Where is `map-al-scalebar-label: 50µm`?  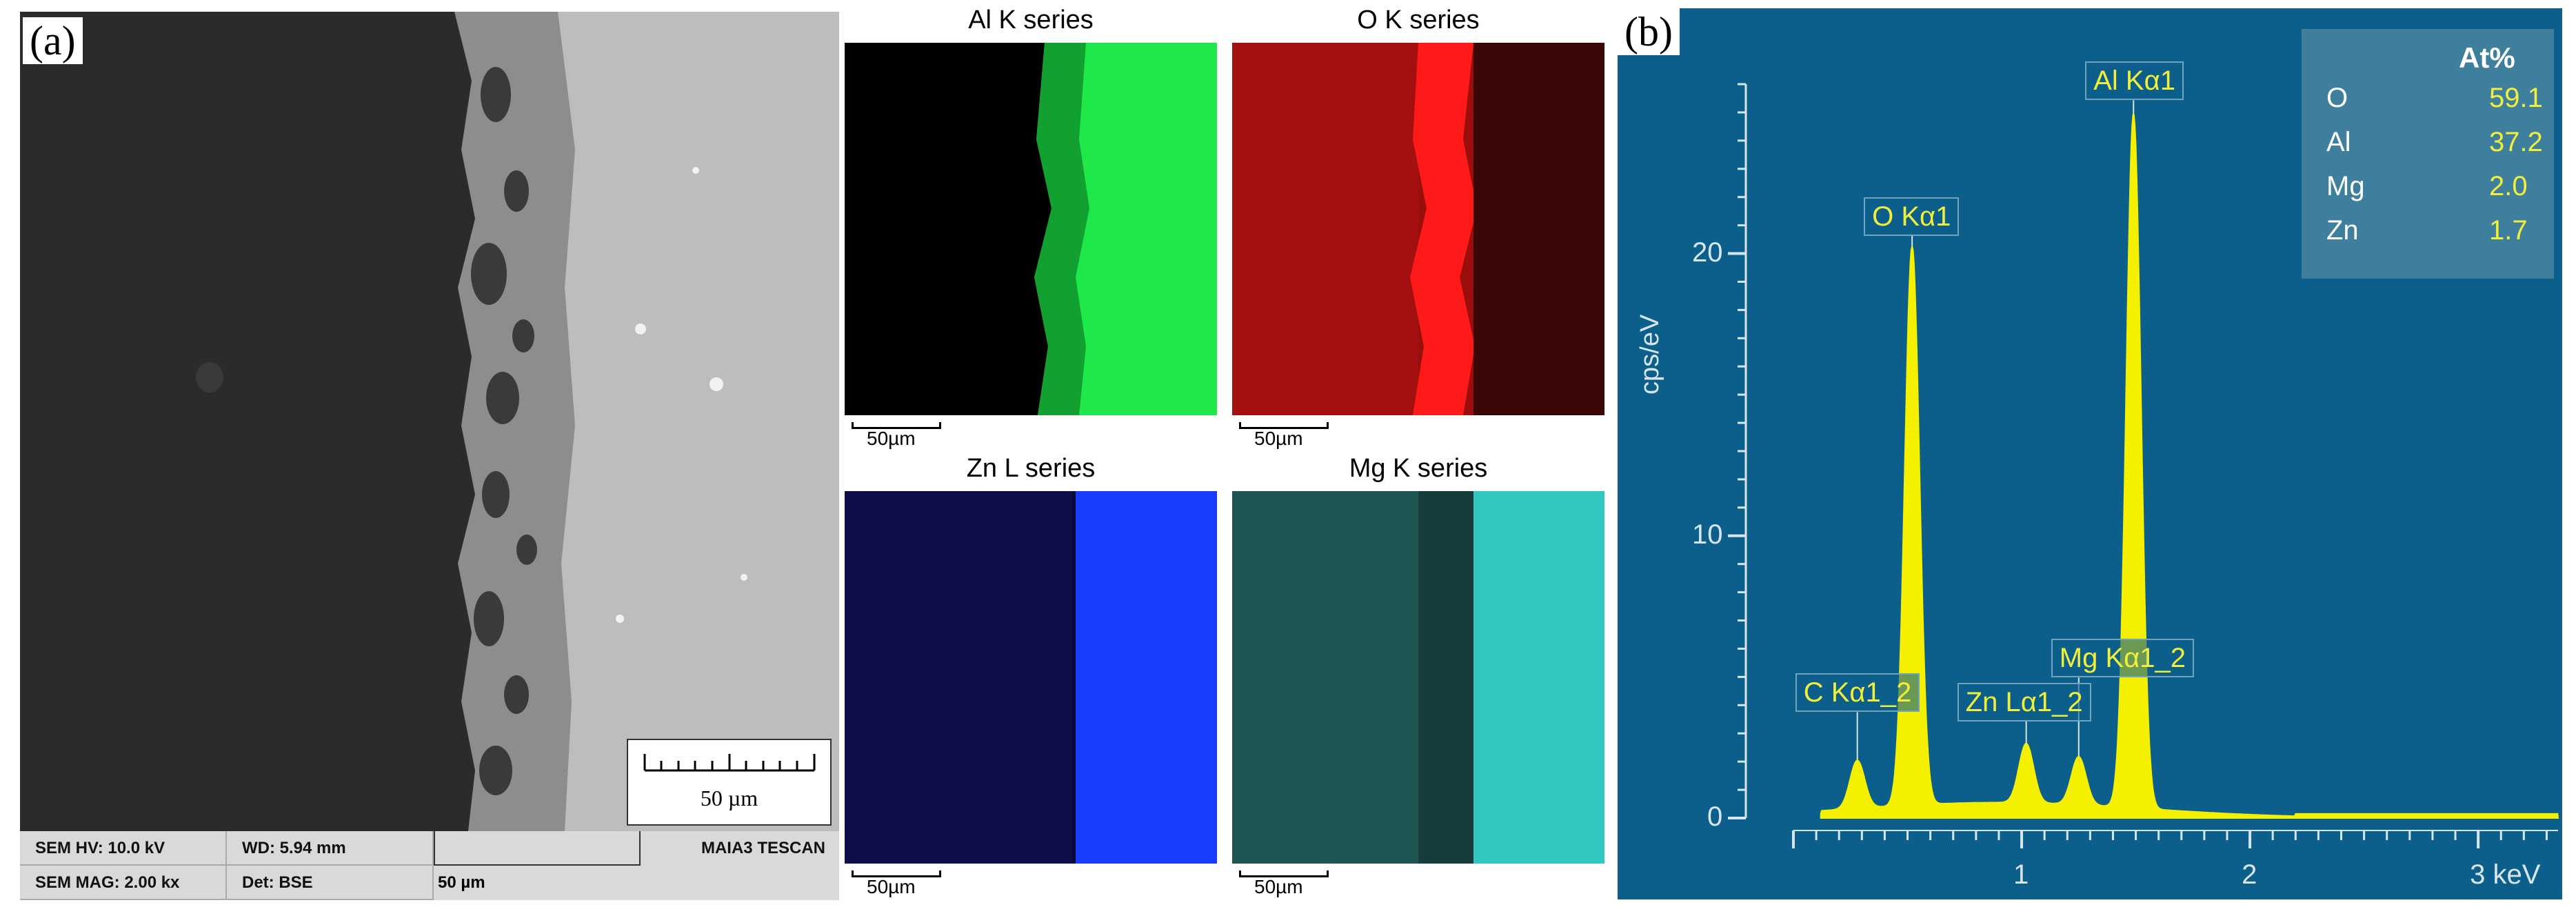
map-al-scalebar-label: 50µm is located at coordinates (891, 439).